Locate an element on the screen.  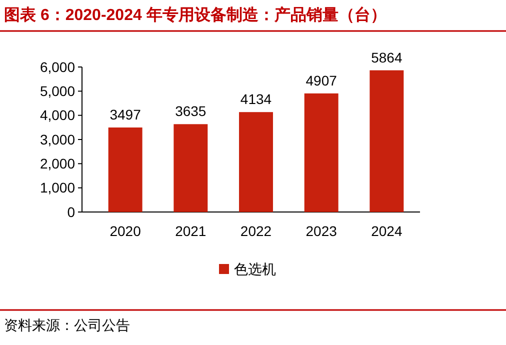
y-tick-label: 5,000 is located at coordinates (58, 91).